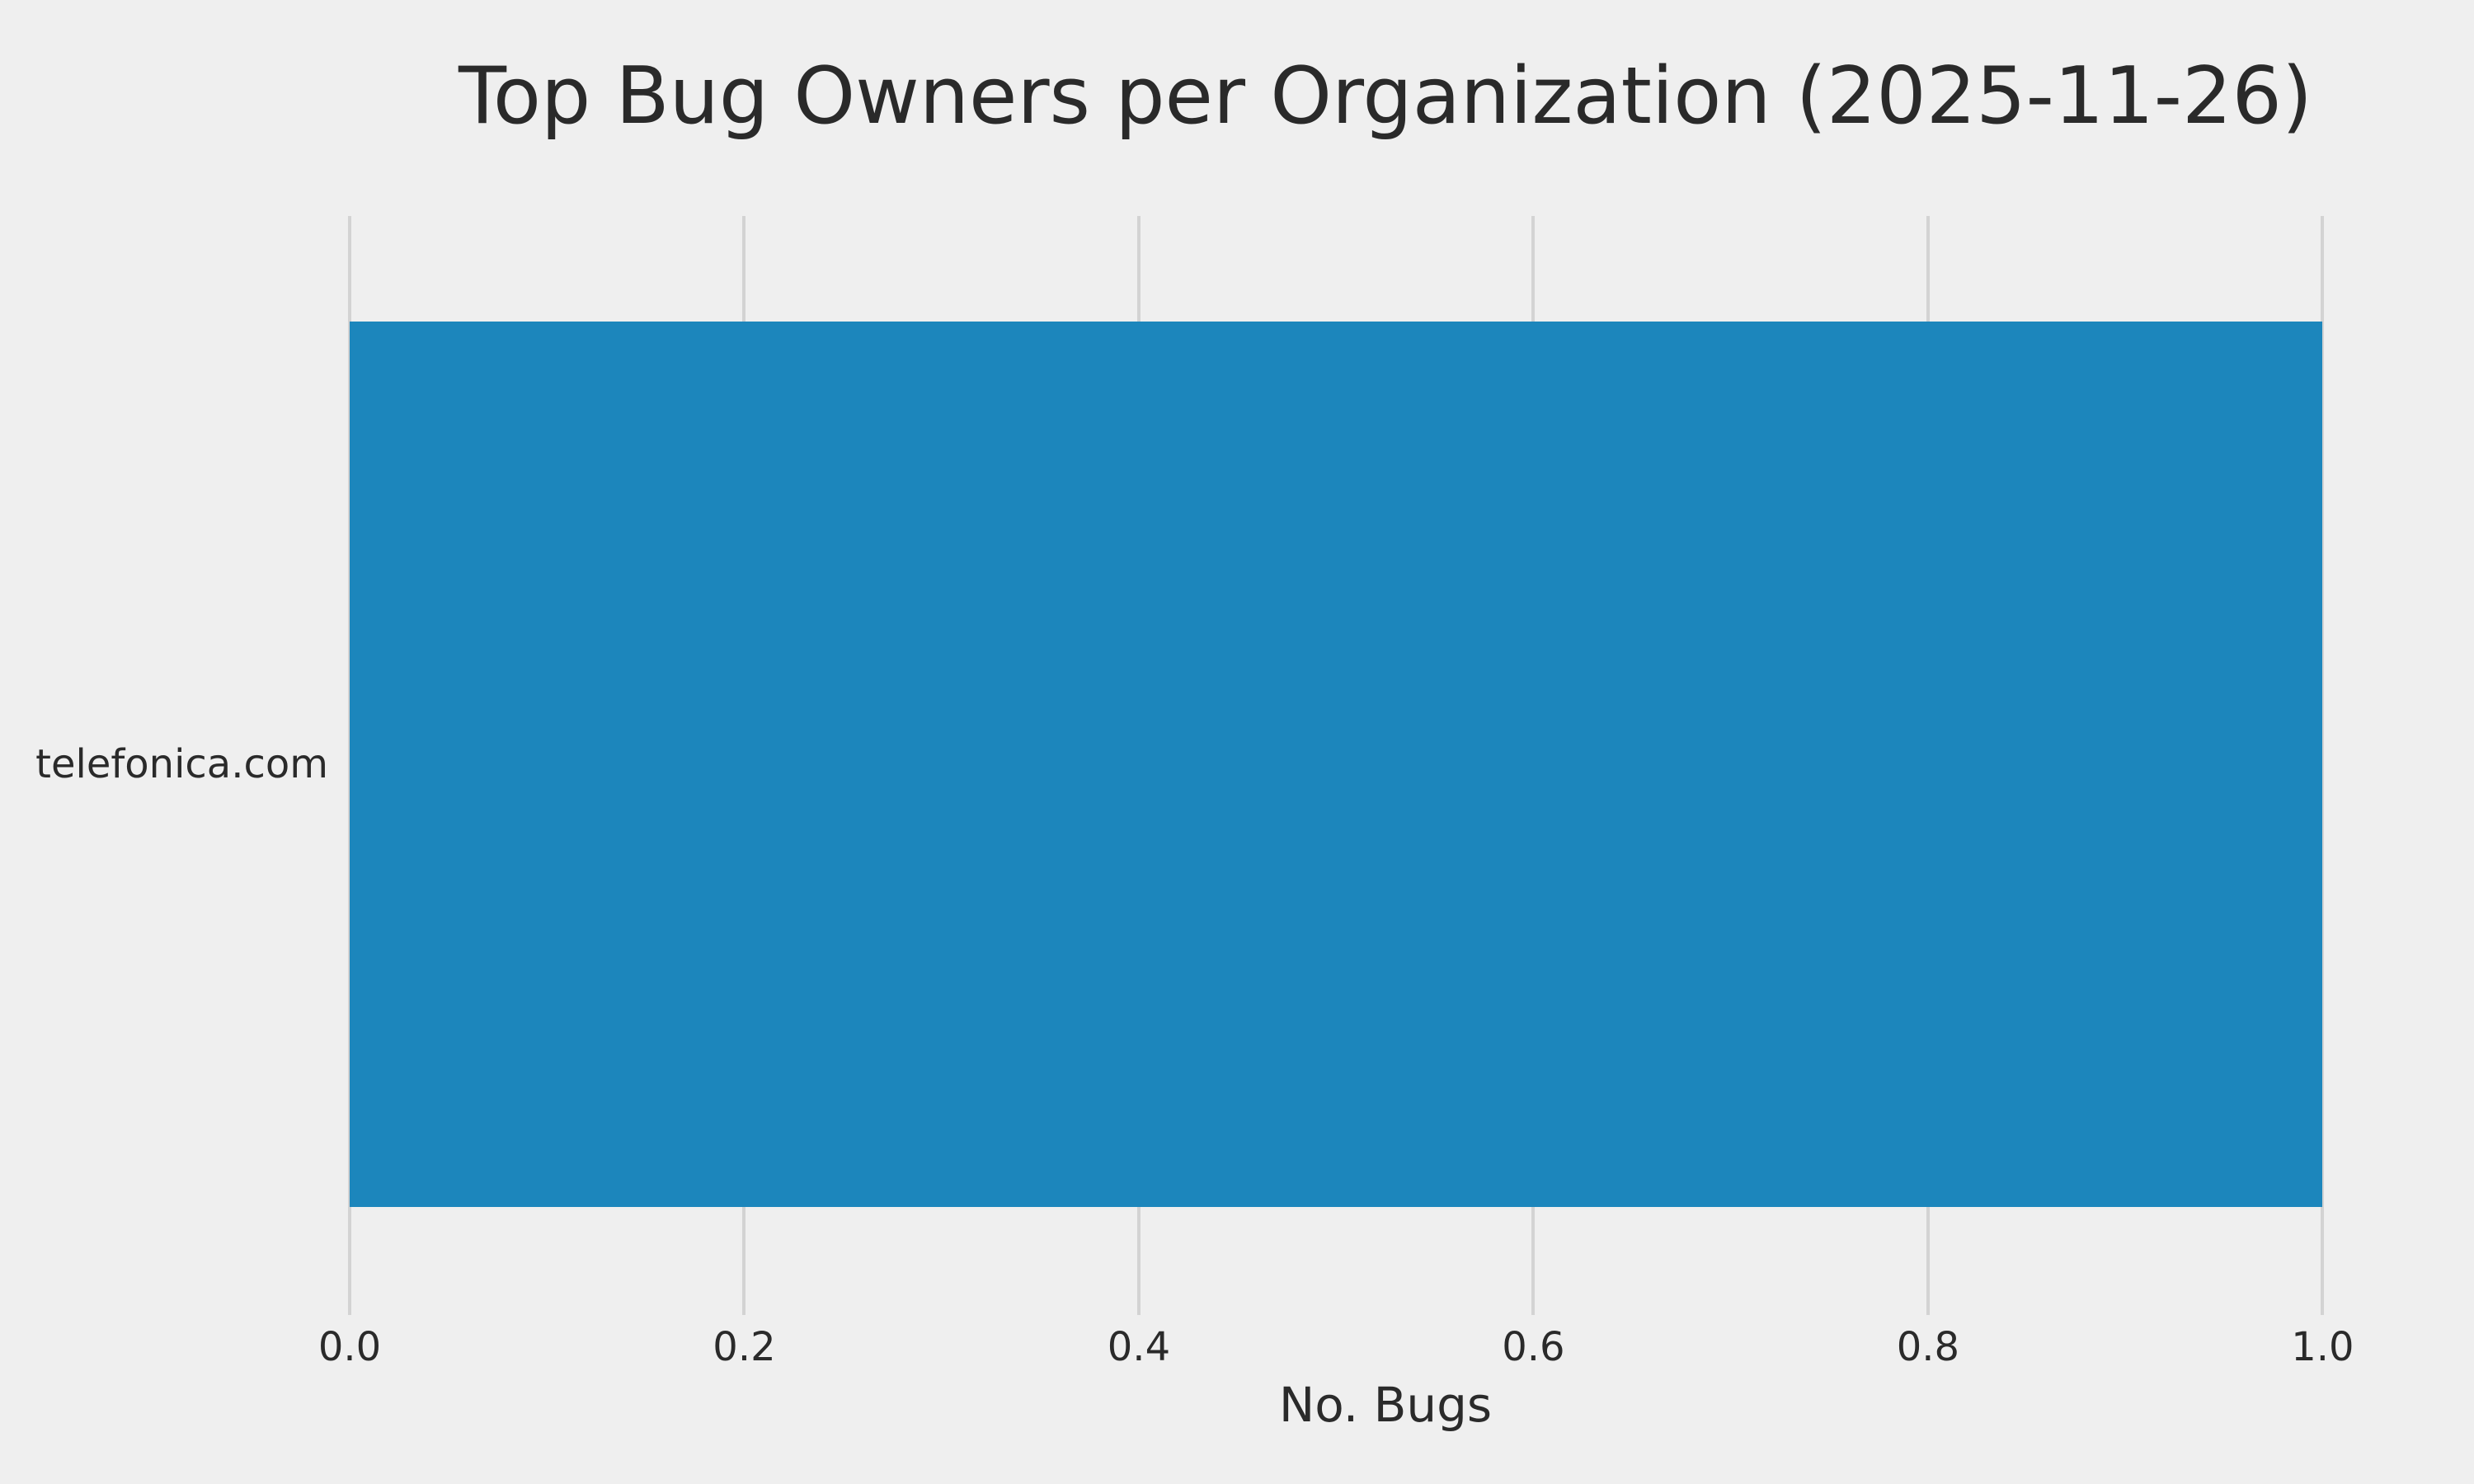 The image size is (2474, 1484). I want to click on x-tick-label: 0.2, so click(744, 1347).